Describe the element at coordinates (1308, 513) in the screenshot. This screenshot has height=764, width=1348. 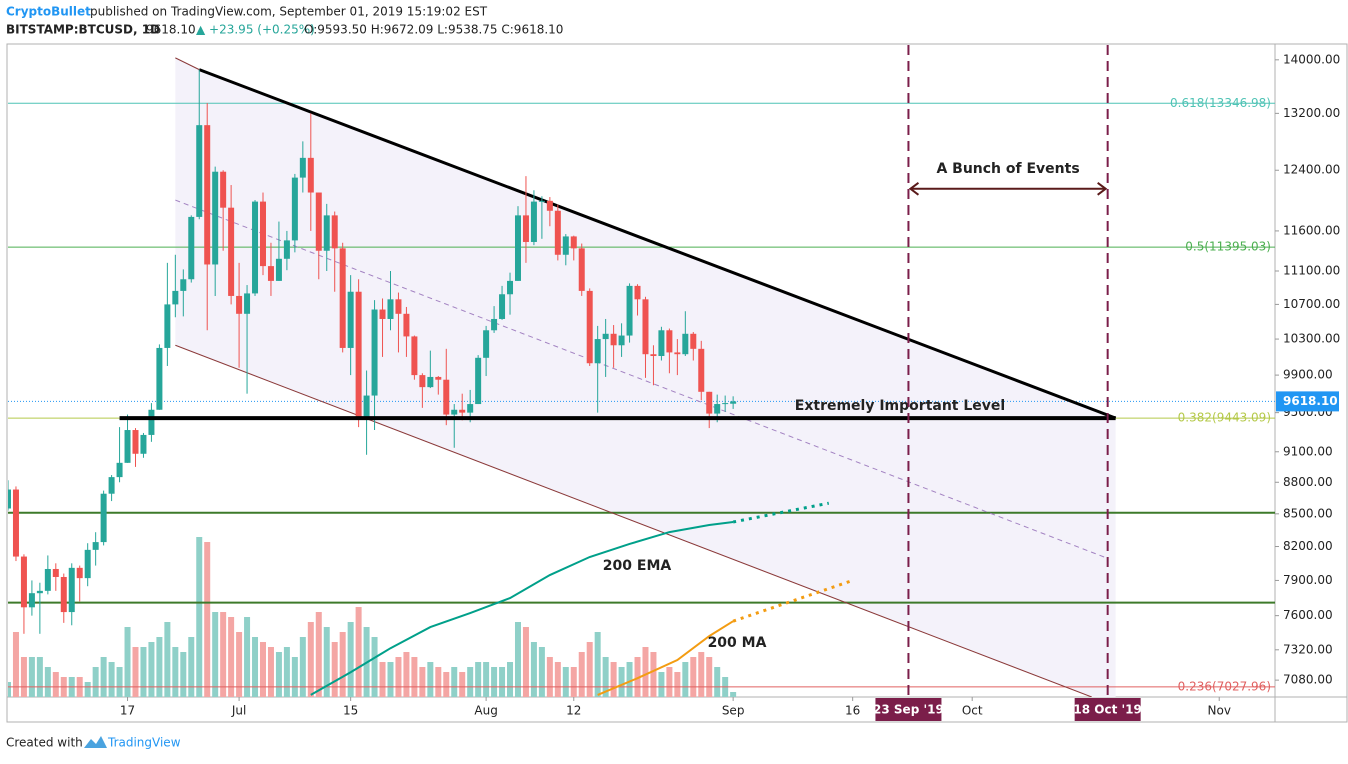
I see `y-tick-label: 8500.00` at that location.